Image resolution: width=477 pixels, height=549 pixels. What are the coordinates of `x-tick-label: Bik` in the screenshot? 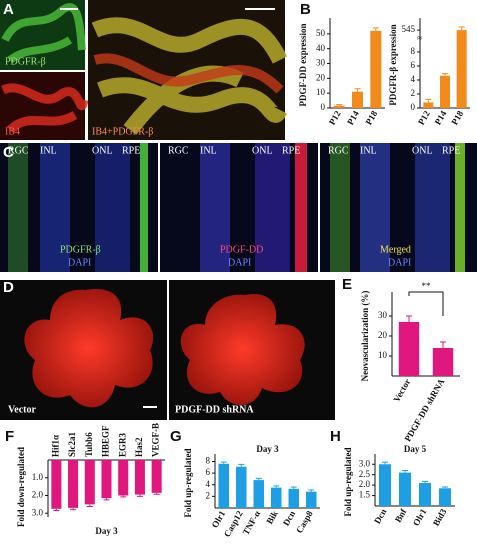 It's located at (271, 517).